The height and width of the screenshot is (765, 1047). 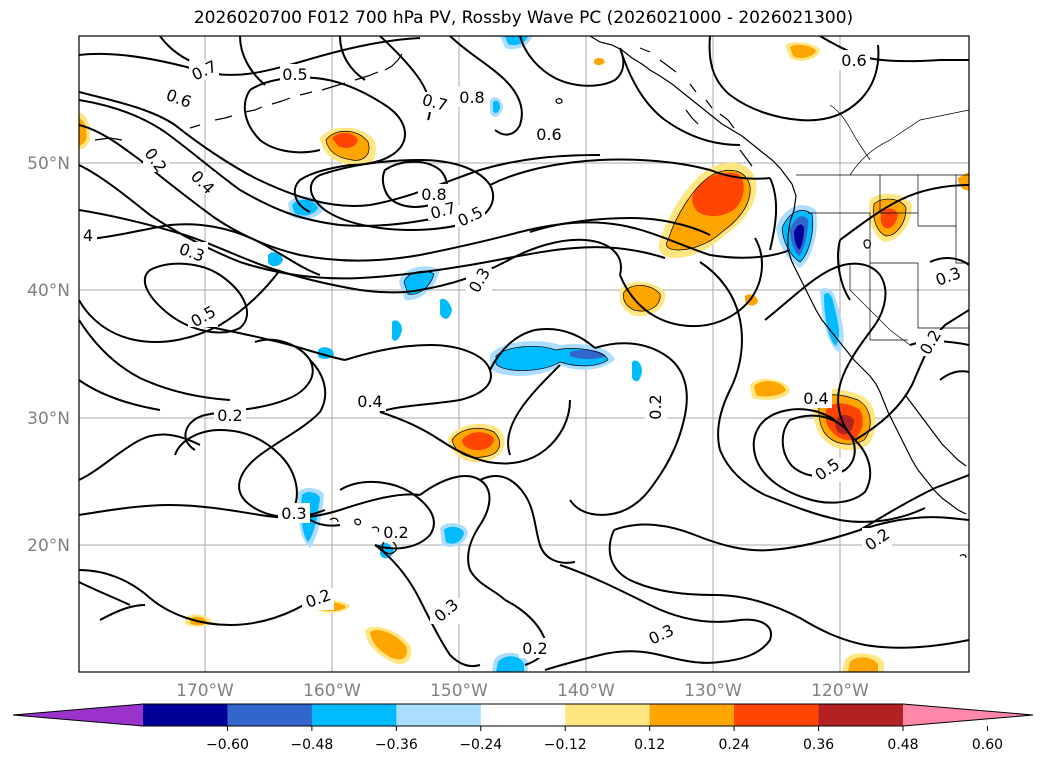 What do you see at coordinates (818, 745) in the screenshot?
I see `colorbar-tick-label: 0.36` at bounding box center [818, 745].